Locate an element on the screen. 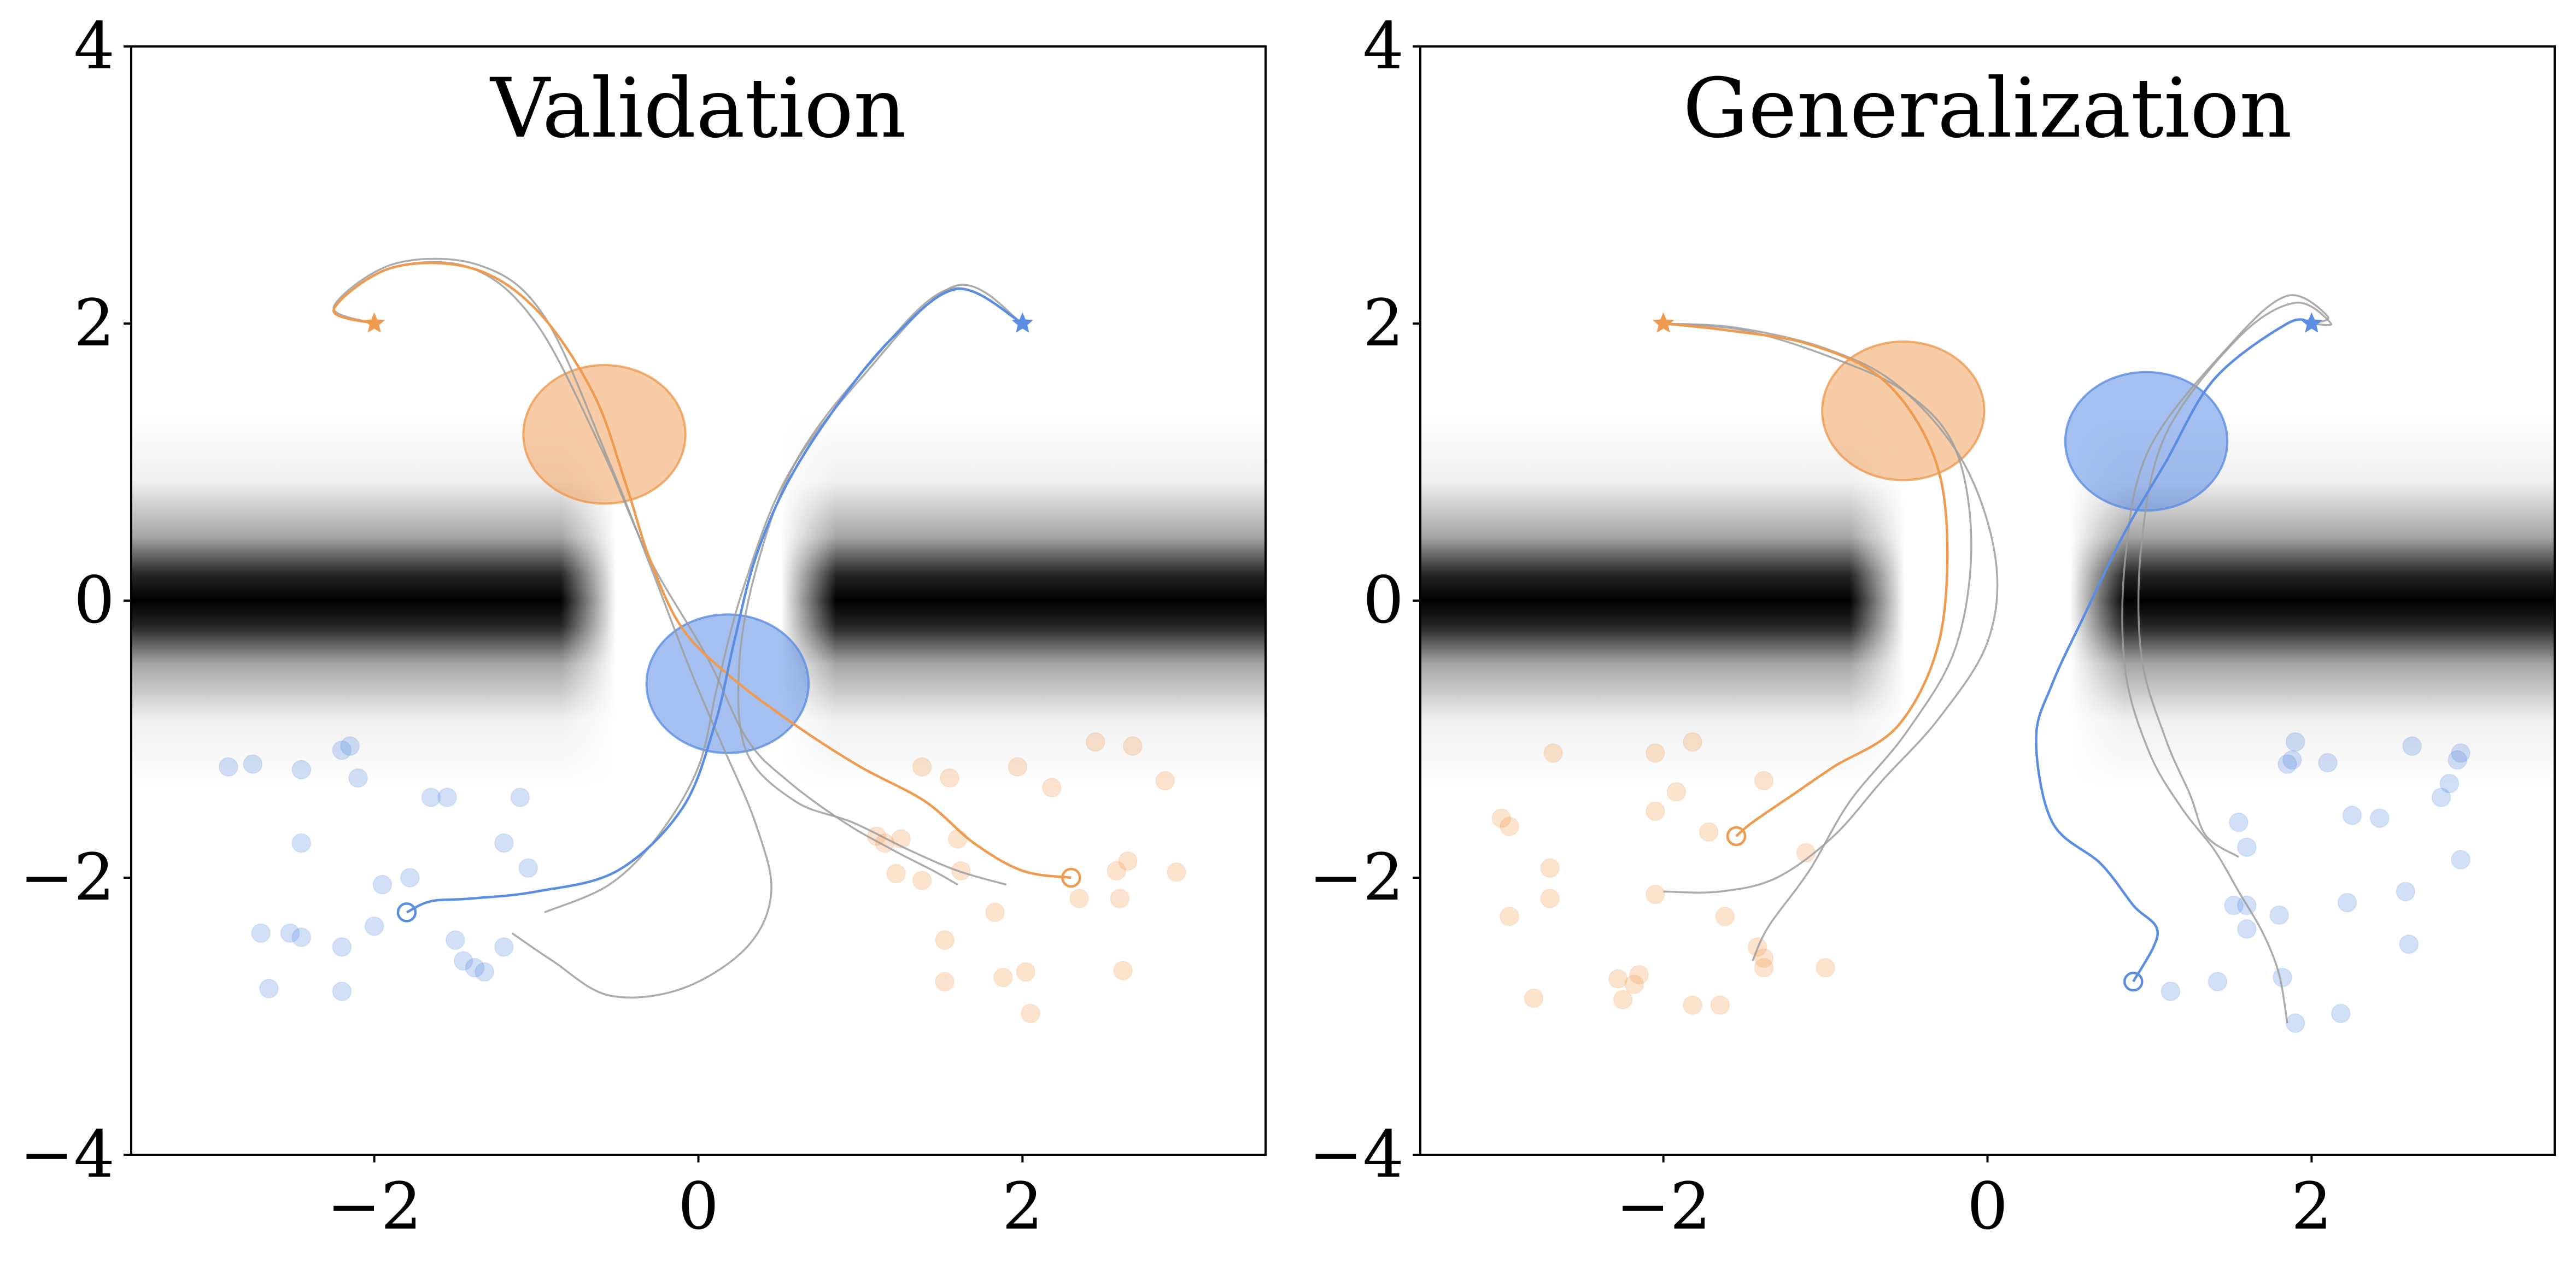 This screenshot has width=2576, height=1263. blue-trajectory is located at coordinates (2173, 650).